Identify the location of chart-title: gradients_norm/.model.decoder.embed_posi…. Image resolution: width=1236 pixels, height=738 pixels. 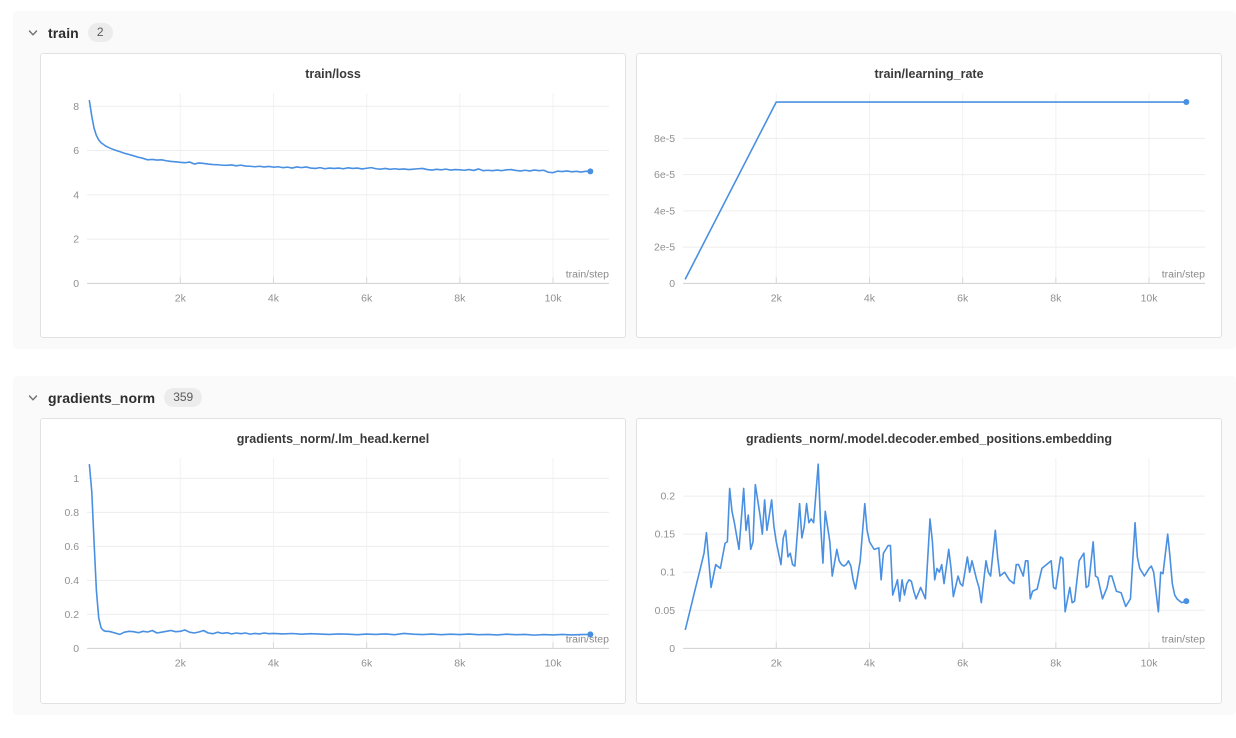
(929, 439).